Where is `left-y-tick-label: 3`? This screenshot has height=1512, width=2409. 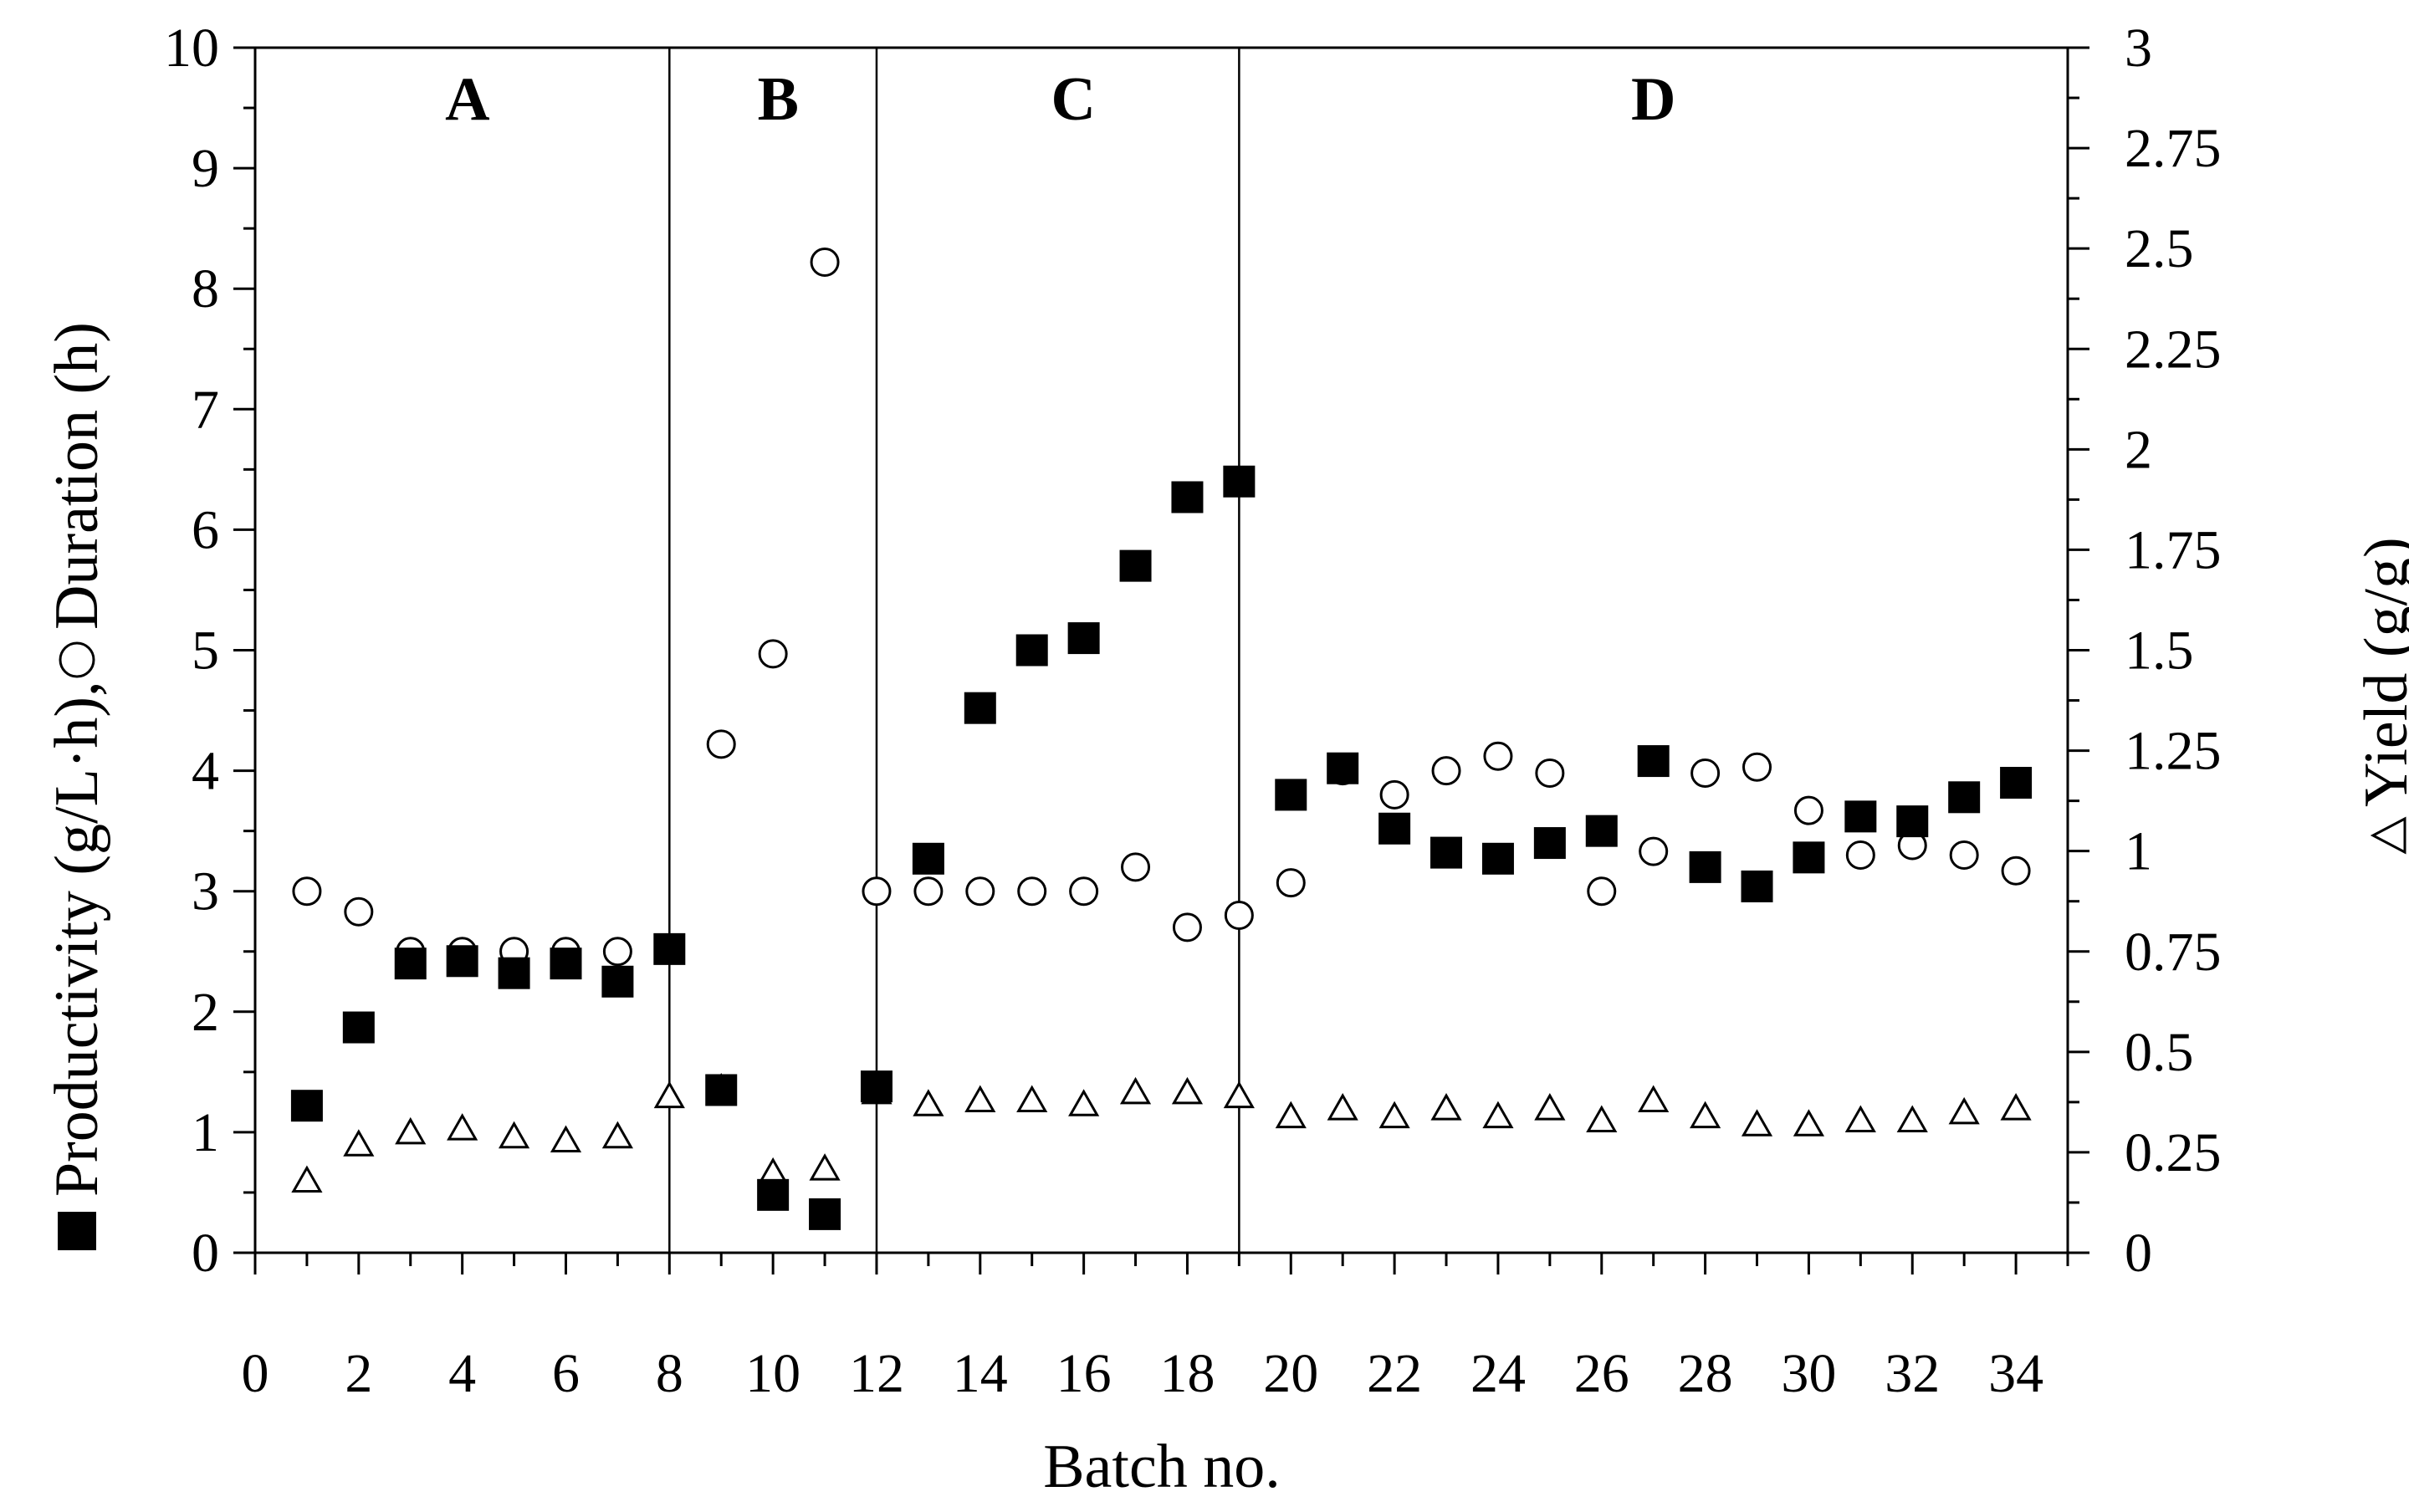
left-y-tick-label: 3 is located at coordinates (205, 891).